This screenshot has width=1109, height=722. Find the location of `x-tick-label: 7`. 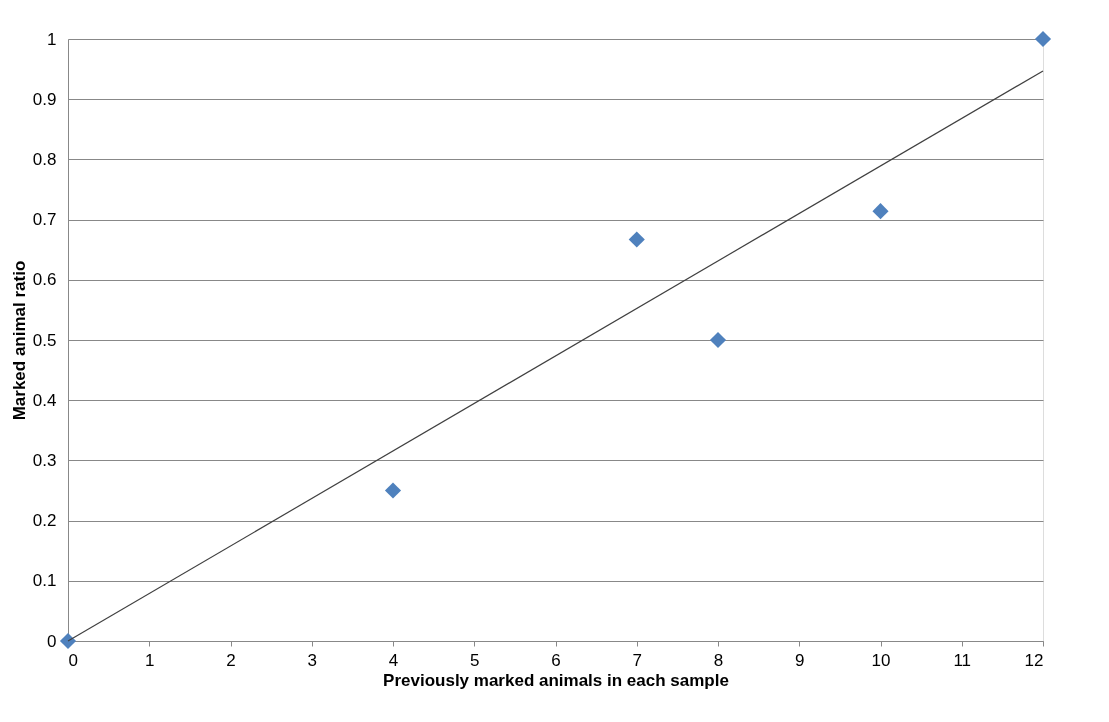

x-tick-label: 7 is located at coordinates (637, 660).